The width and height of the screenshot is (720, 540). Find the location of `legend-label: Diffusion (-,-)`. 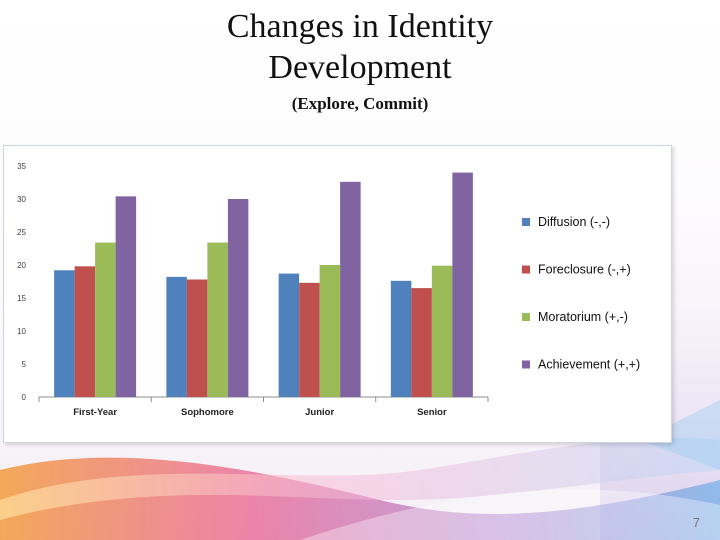

legend-label: Diffusion (-,-) is located at coordinates (574, 222).